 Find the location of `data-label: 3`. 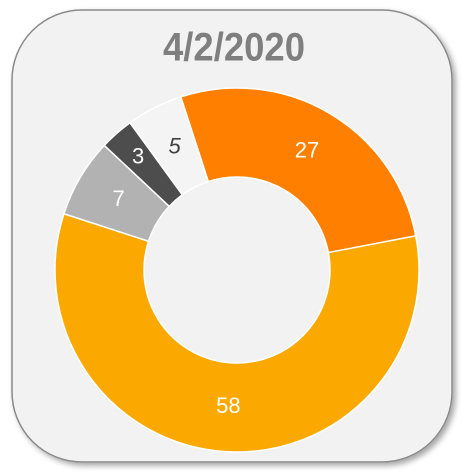

data-label: 3 is located at coordinates (138, 156).